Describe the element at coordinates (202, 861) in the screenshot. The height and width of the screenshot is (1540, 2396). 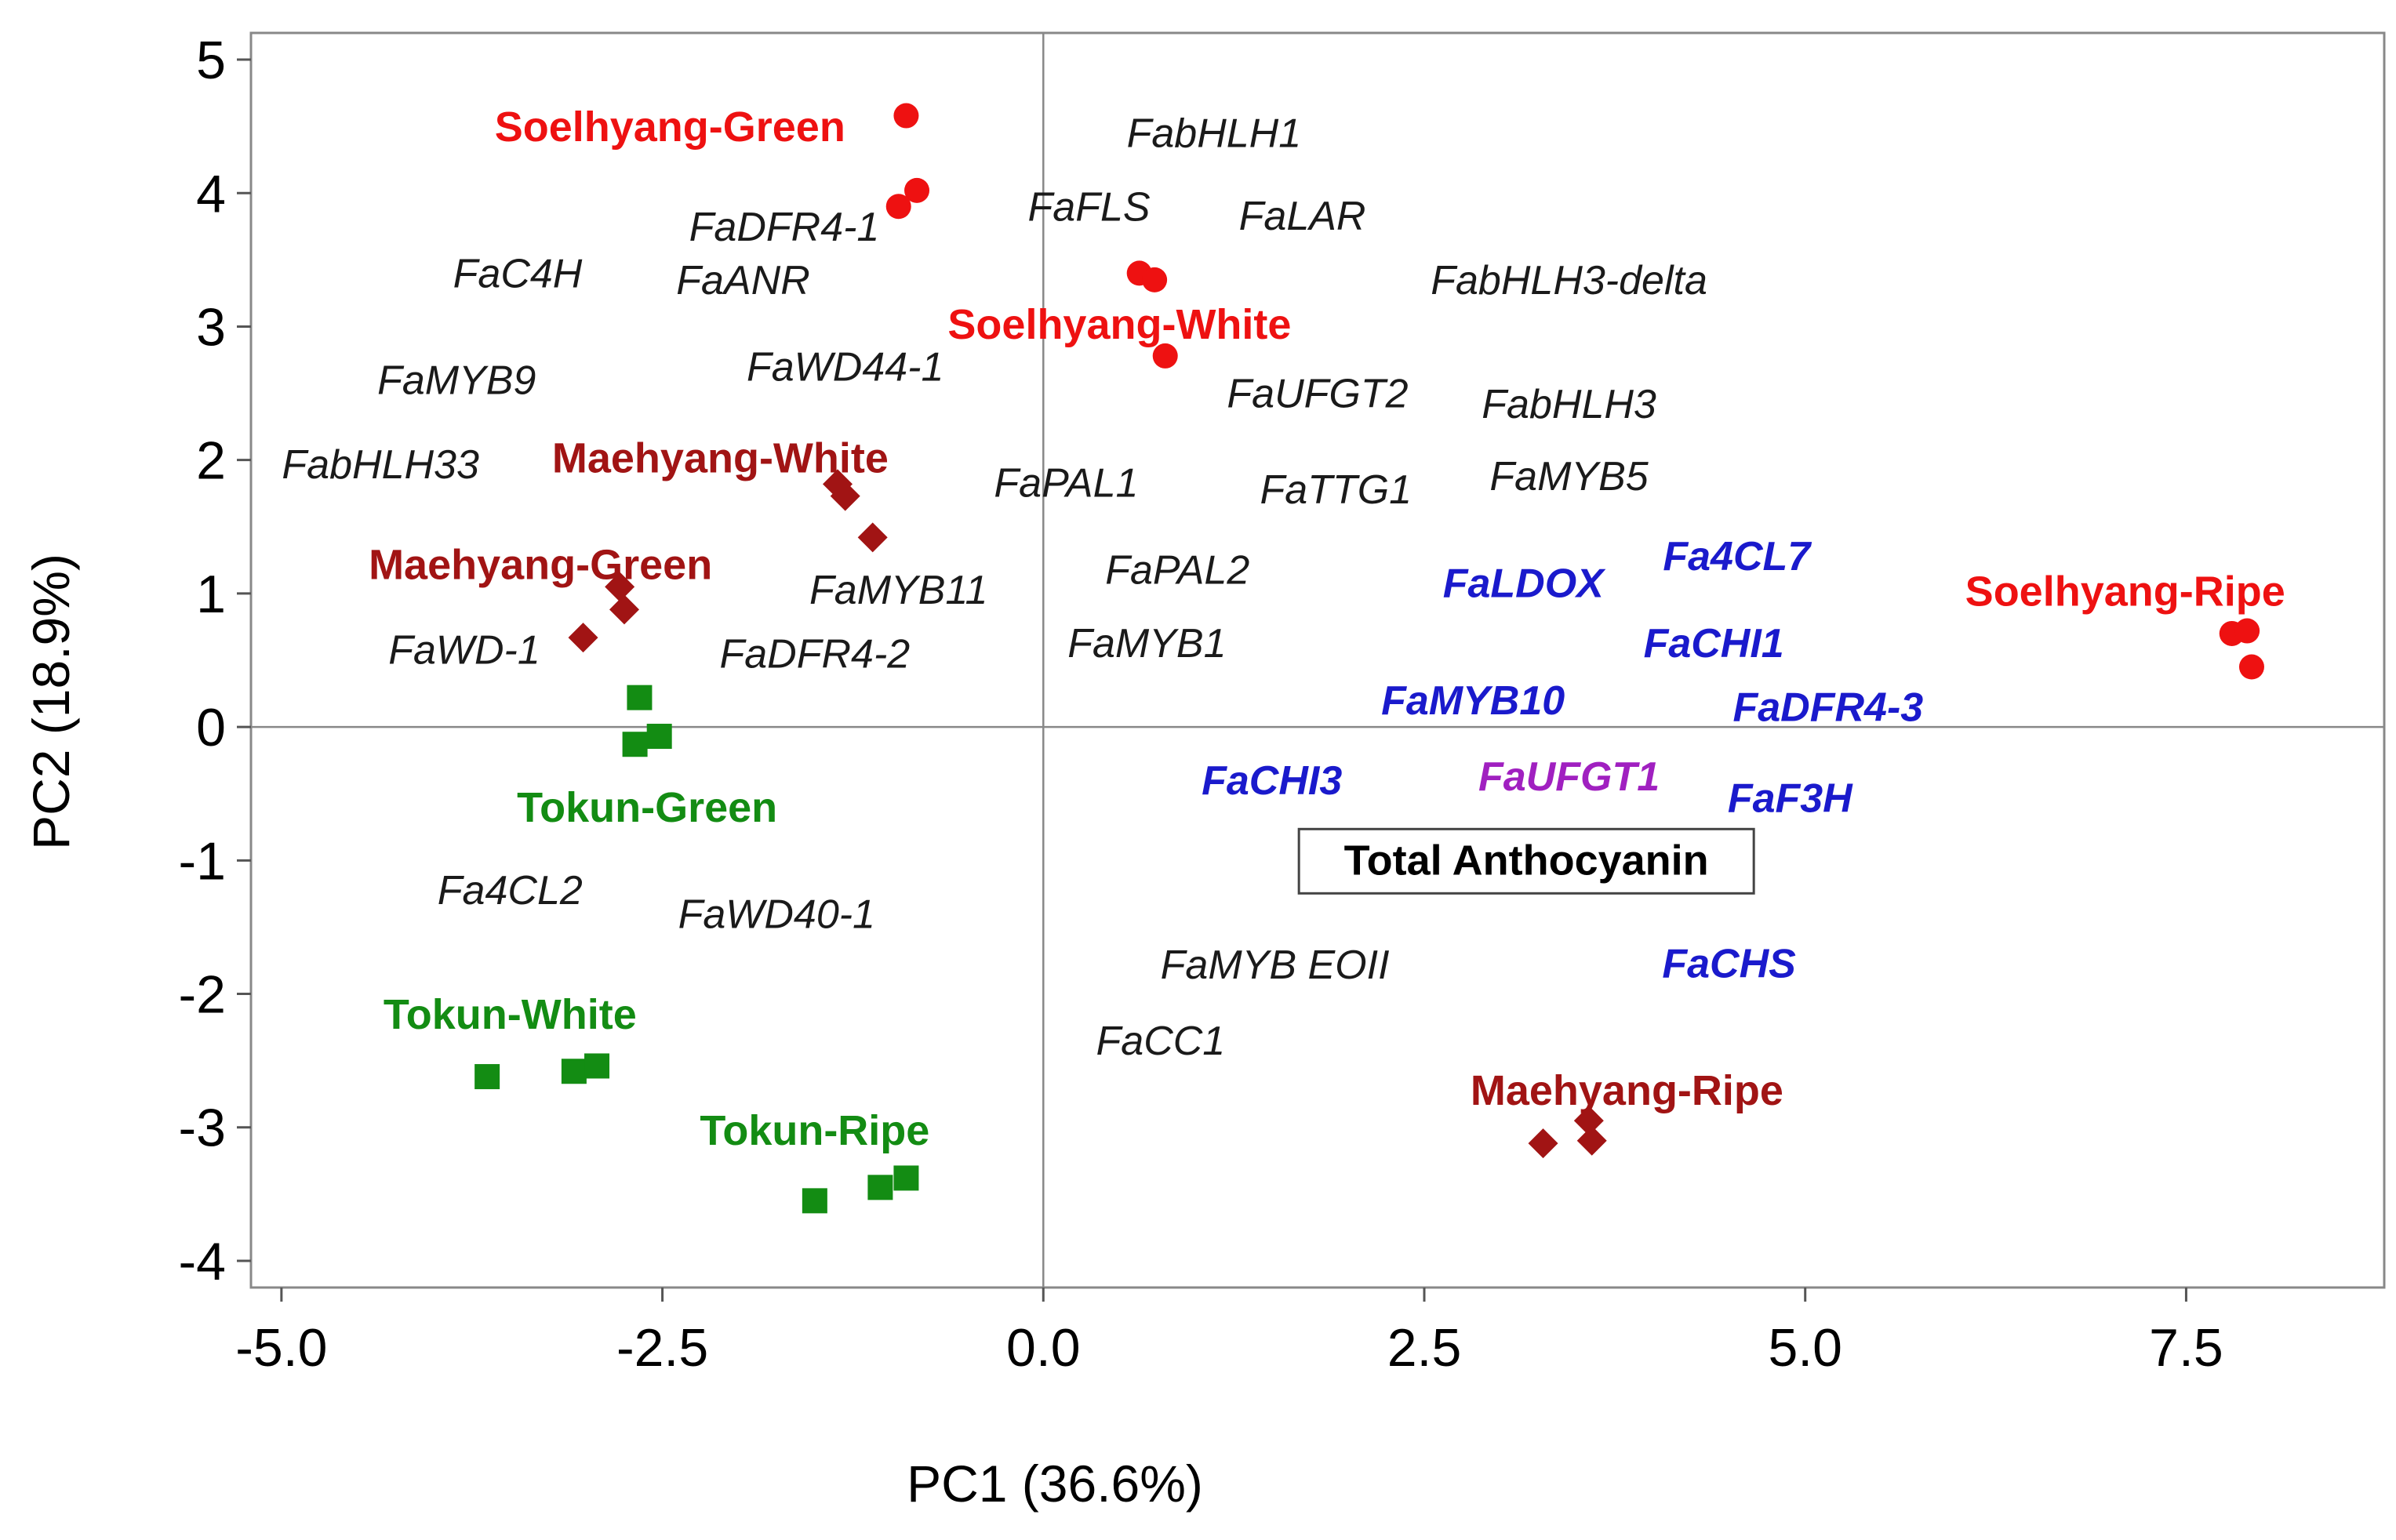
I see `y-tick-label: -1` at that location.